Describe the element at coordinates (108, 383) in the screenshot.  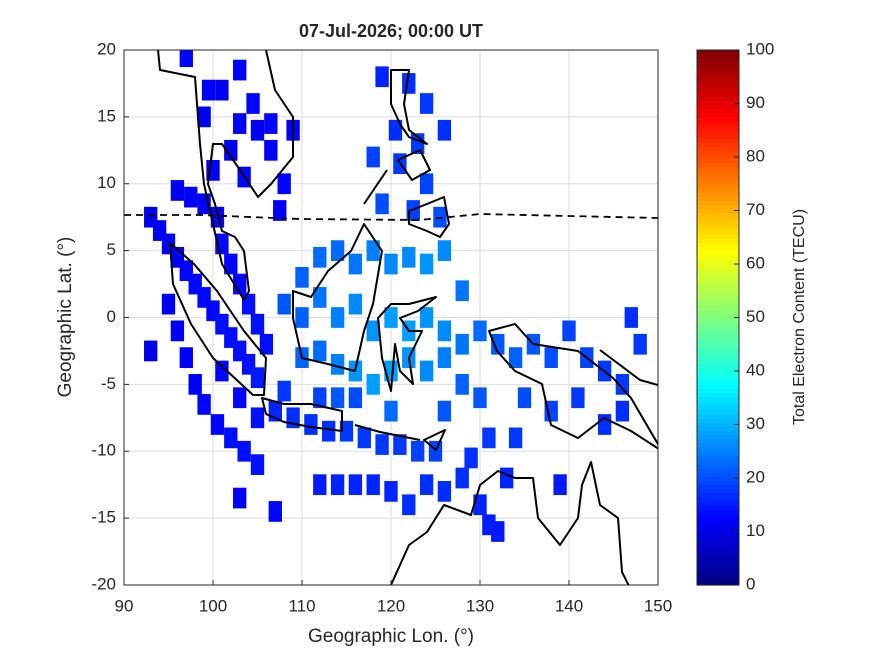
I see `y-tick-label: -5` at that location.